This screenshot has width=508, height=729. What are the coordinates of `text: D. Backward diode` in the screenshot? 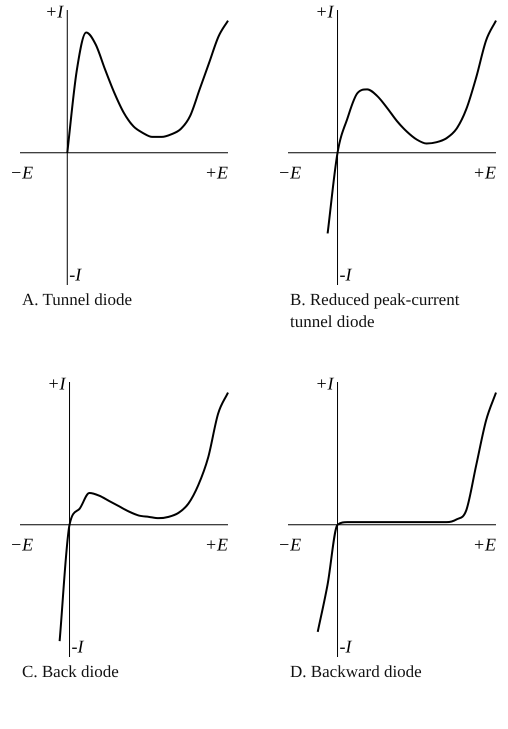 It's located at (356, 672).